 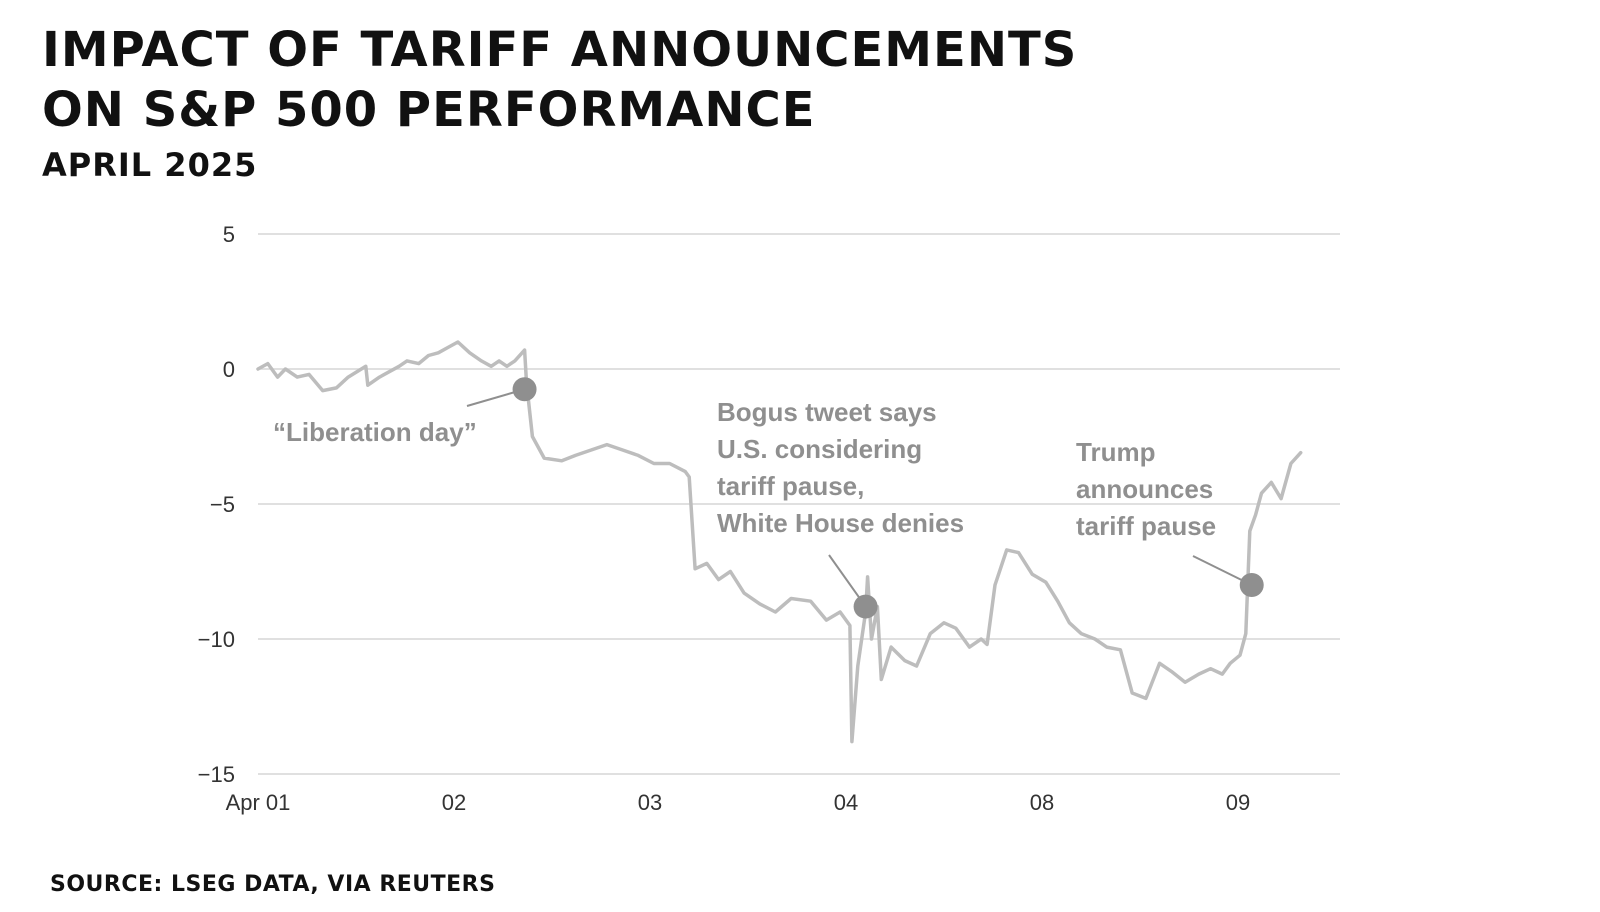 I want to click on x-tick-label: 09, so click(x=1238, y=802).